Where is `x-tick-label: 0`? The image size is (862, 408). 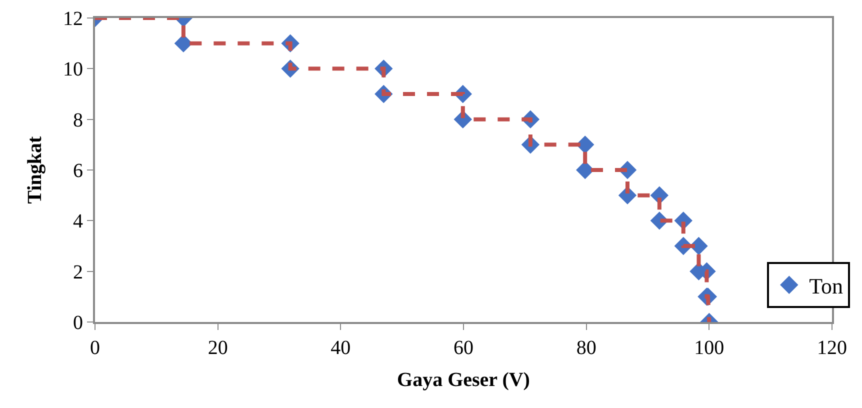
x-tick-label: 0 is located at coordinates (95, 348).